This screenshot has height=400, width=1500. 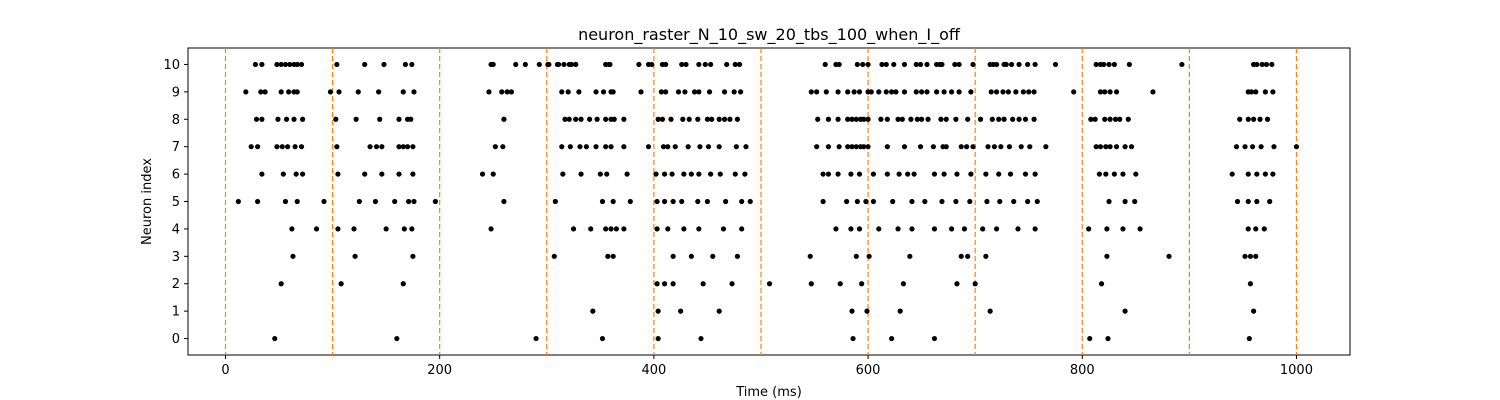 I want to click on y-axis-ticks: 0 1 2 3 4 5 6 7 8 9 10, so click(x=175, y=202).